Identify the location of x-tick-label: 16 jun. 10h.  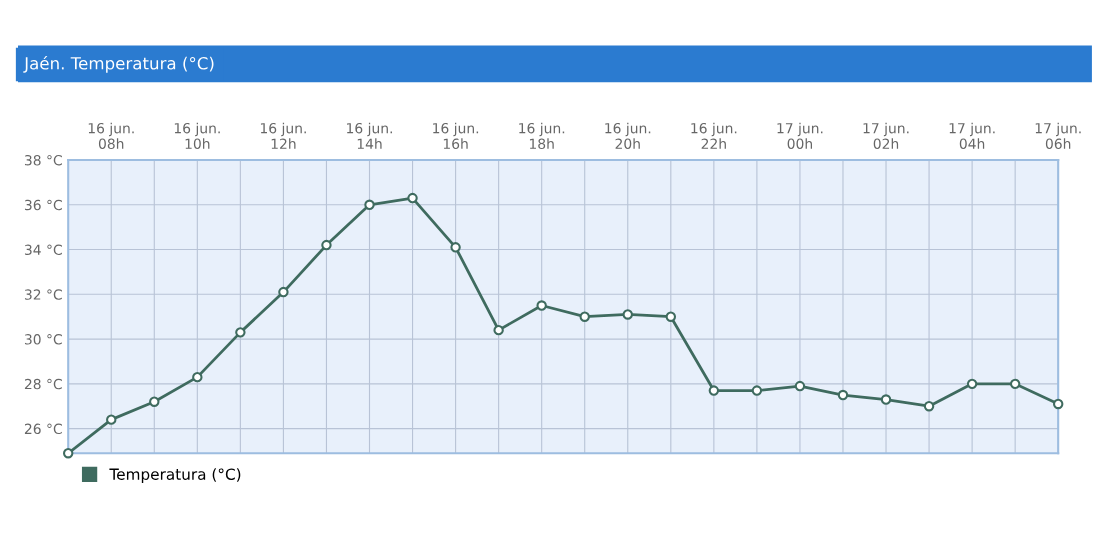
(197, 135).